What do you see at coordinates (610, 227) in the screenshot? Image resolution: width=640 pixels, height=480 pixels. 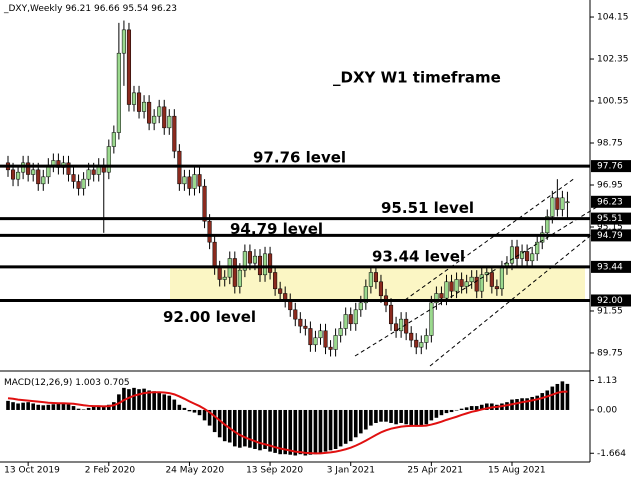 I see `y-tick-label: 95.15` at bounding box center [610, 227].